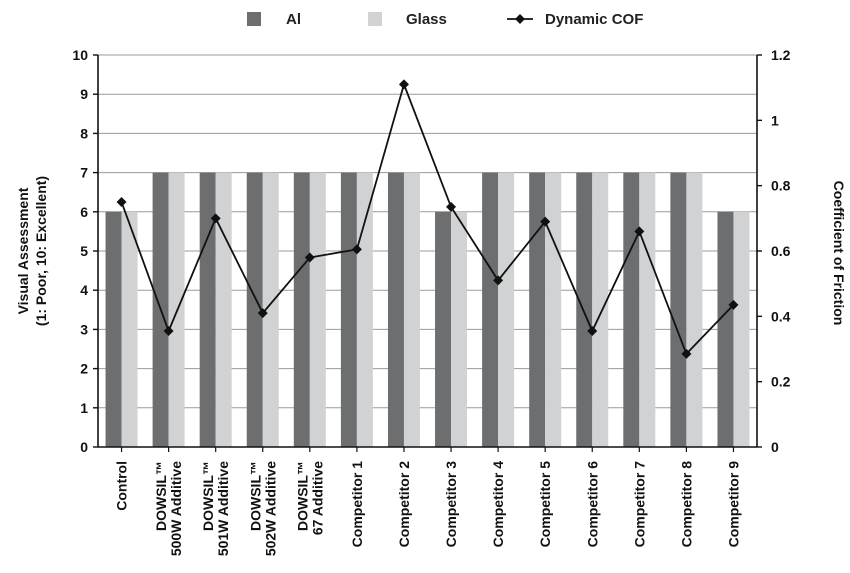 The width and height of the screenshot is (850, 573). I want to click on category-label-line: Competitor 8, so click(686, 504).